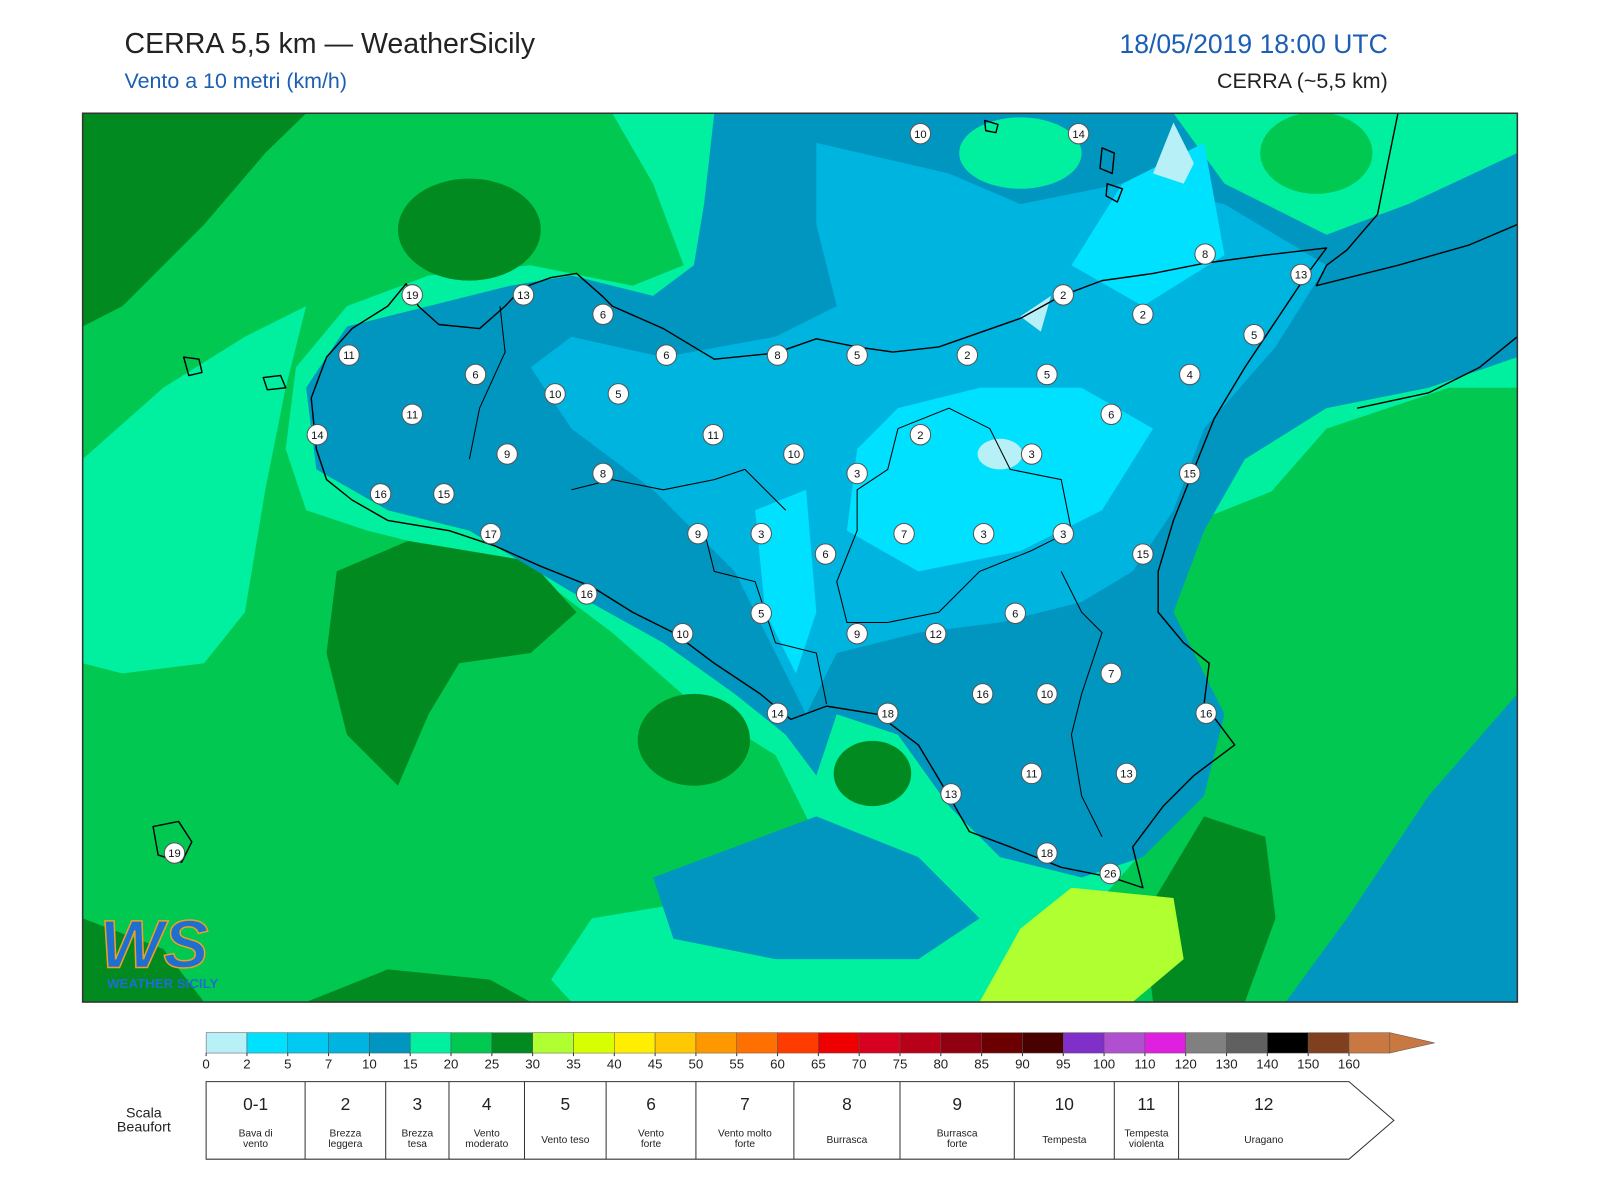  I want to click on station: 12, so click(936, 633).